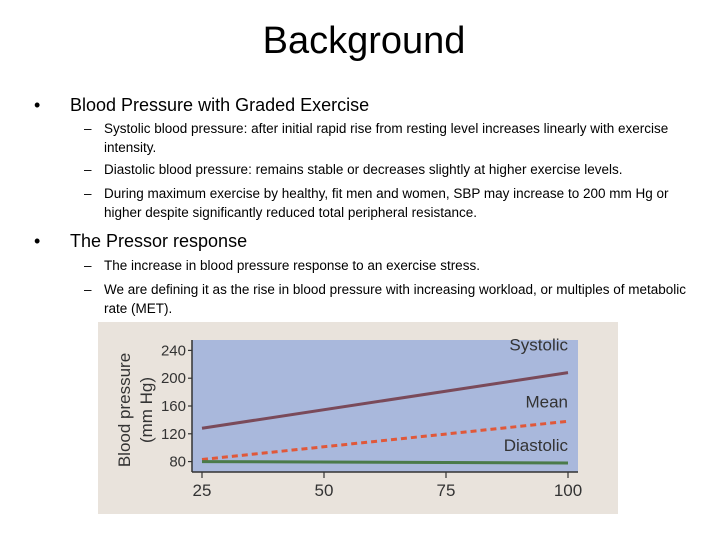 This screenshot has height=546, width=728. What do you see at coordinates (124, 410) in the screenshot?
I see `y-axis-label: Blood pressure` at bounding box center [124, 410].